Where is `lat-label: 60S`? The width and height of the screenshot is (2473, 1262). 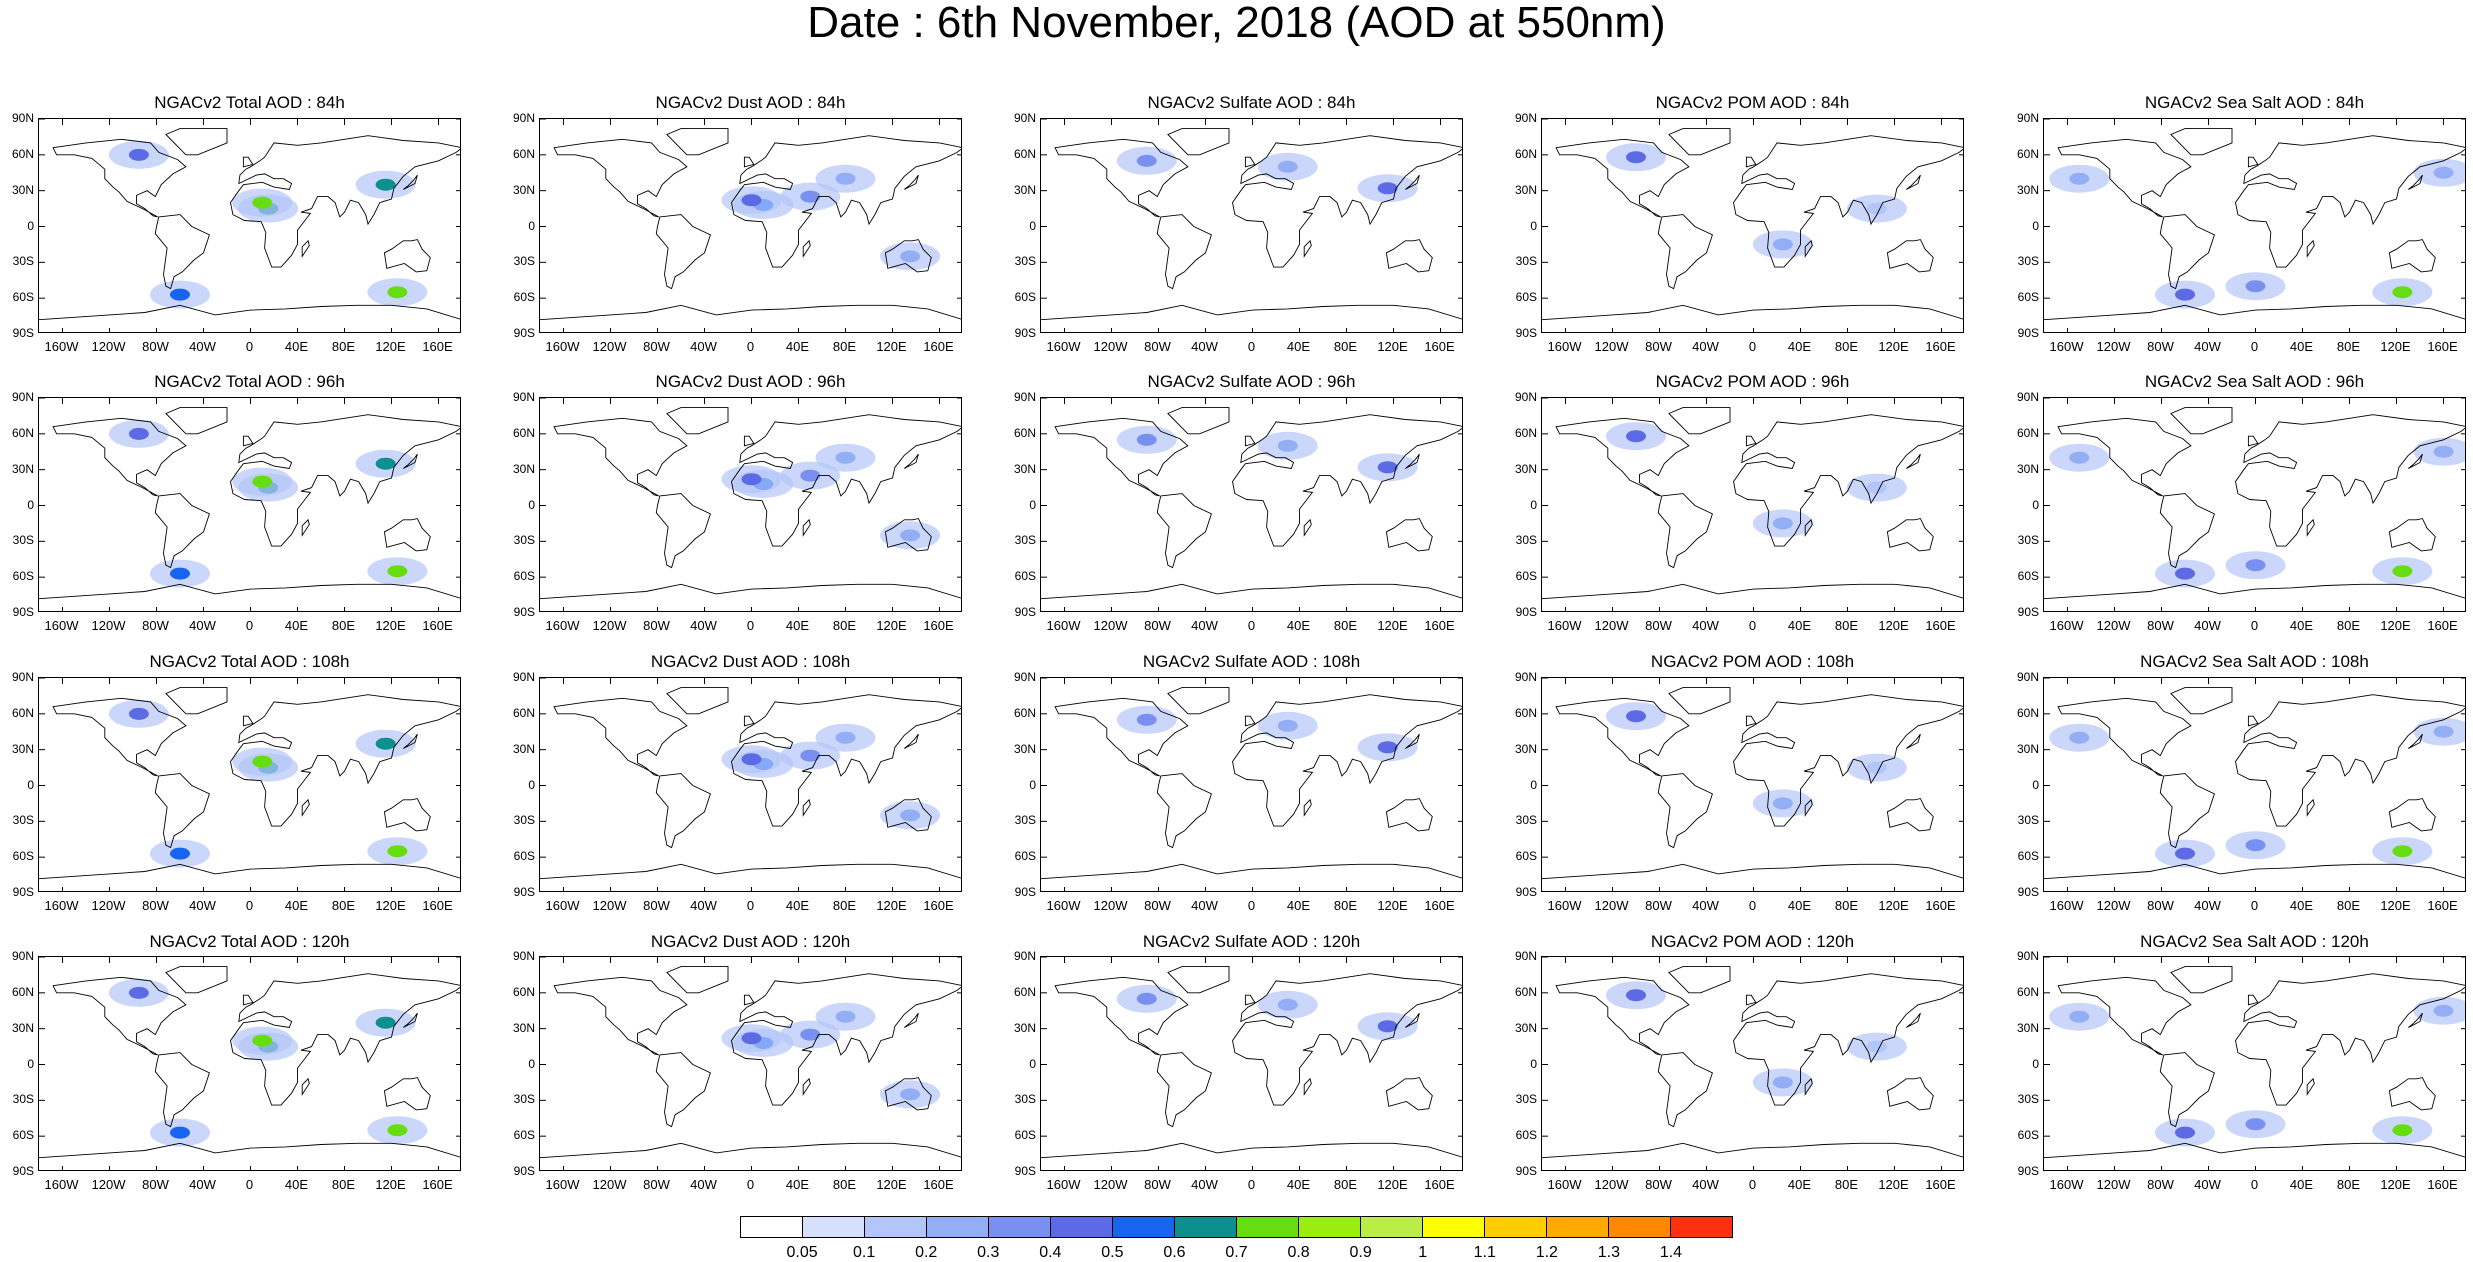 lat-label: 60S is located at coordinates (524, 856).